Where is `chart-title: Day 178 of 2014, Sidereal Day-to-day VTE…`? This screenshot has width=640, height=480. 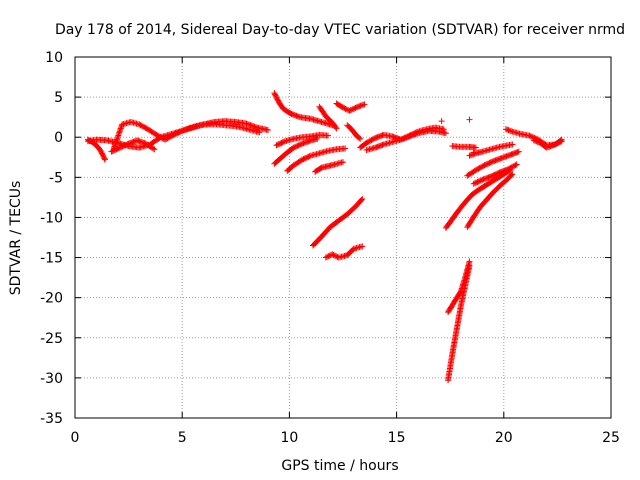
chart-title: Day 178 of 2014, Sidereal Day-to-day VTE… is located at coordinates (340, 30).